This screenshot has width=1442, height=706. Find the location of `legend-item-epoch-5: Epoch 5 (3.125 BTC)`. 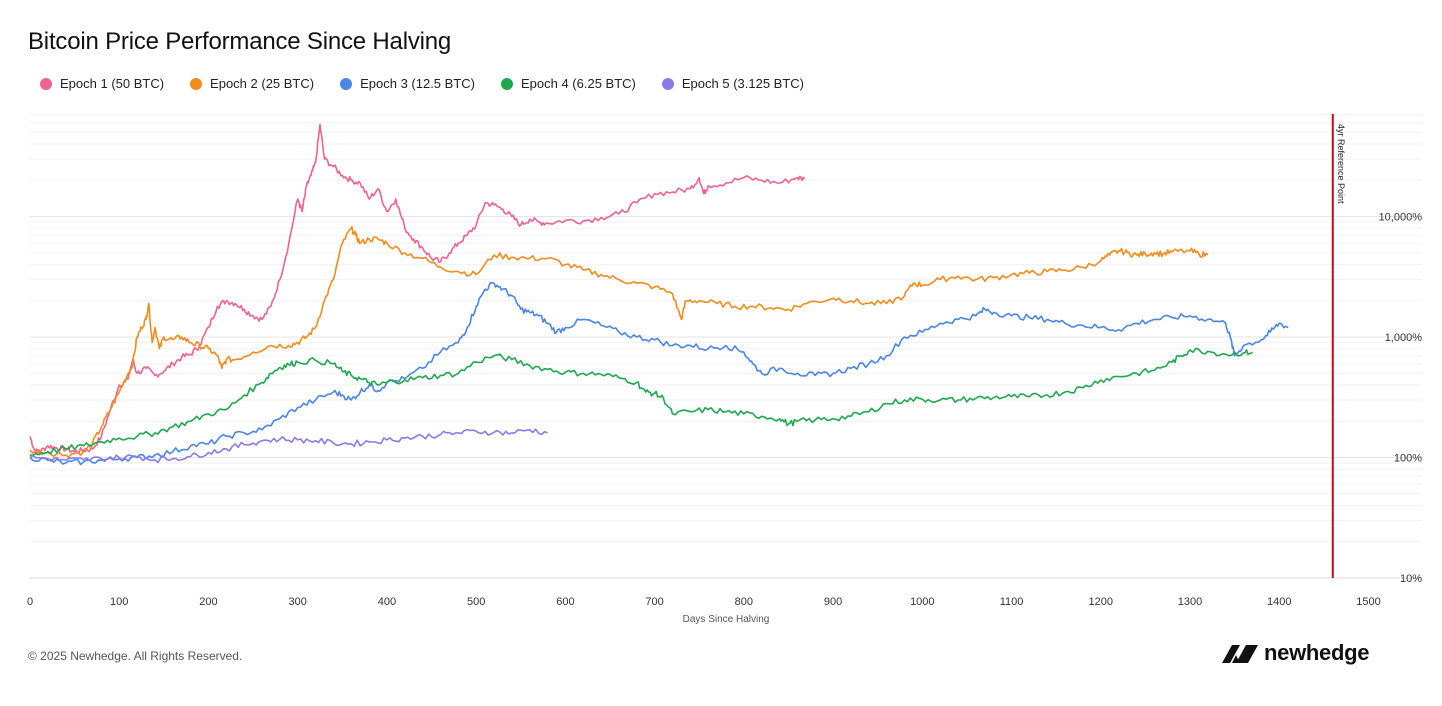

legend-item-epoch-5: Epoch 5 (3.125 BTC) is located at coordinates (732, 83).